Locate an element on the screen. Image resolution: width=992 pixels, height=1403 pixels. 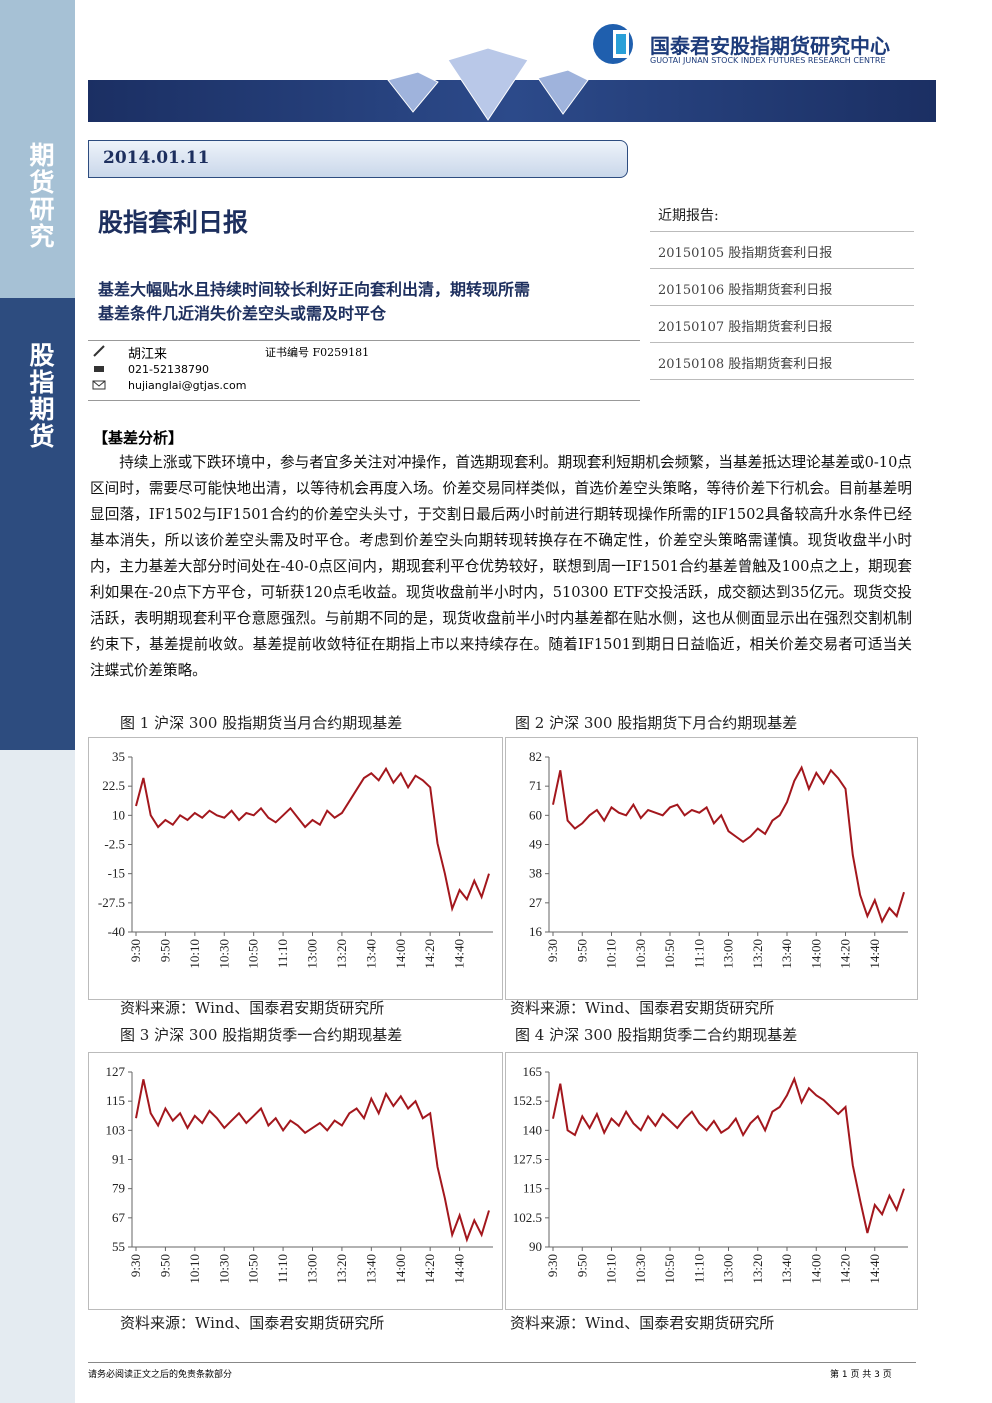
y-tick-label: 10 is located at coordinates (118, 814).